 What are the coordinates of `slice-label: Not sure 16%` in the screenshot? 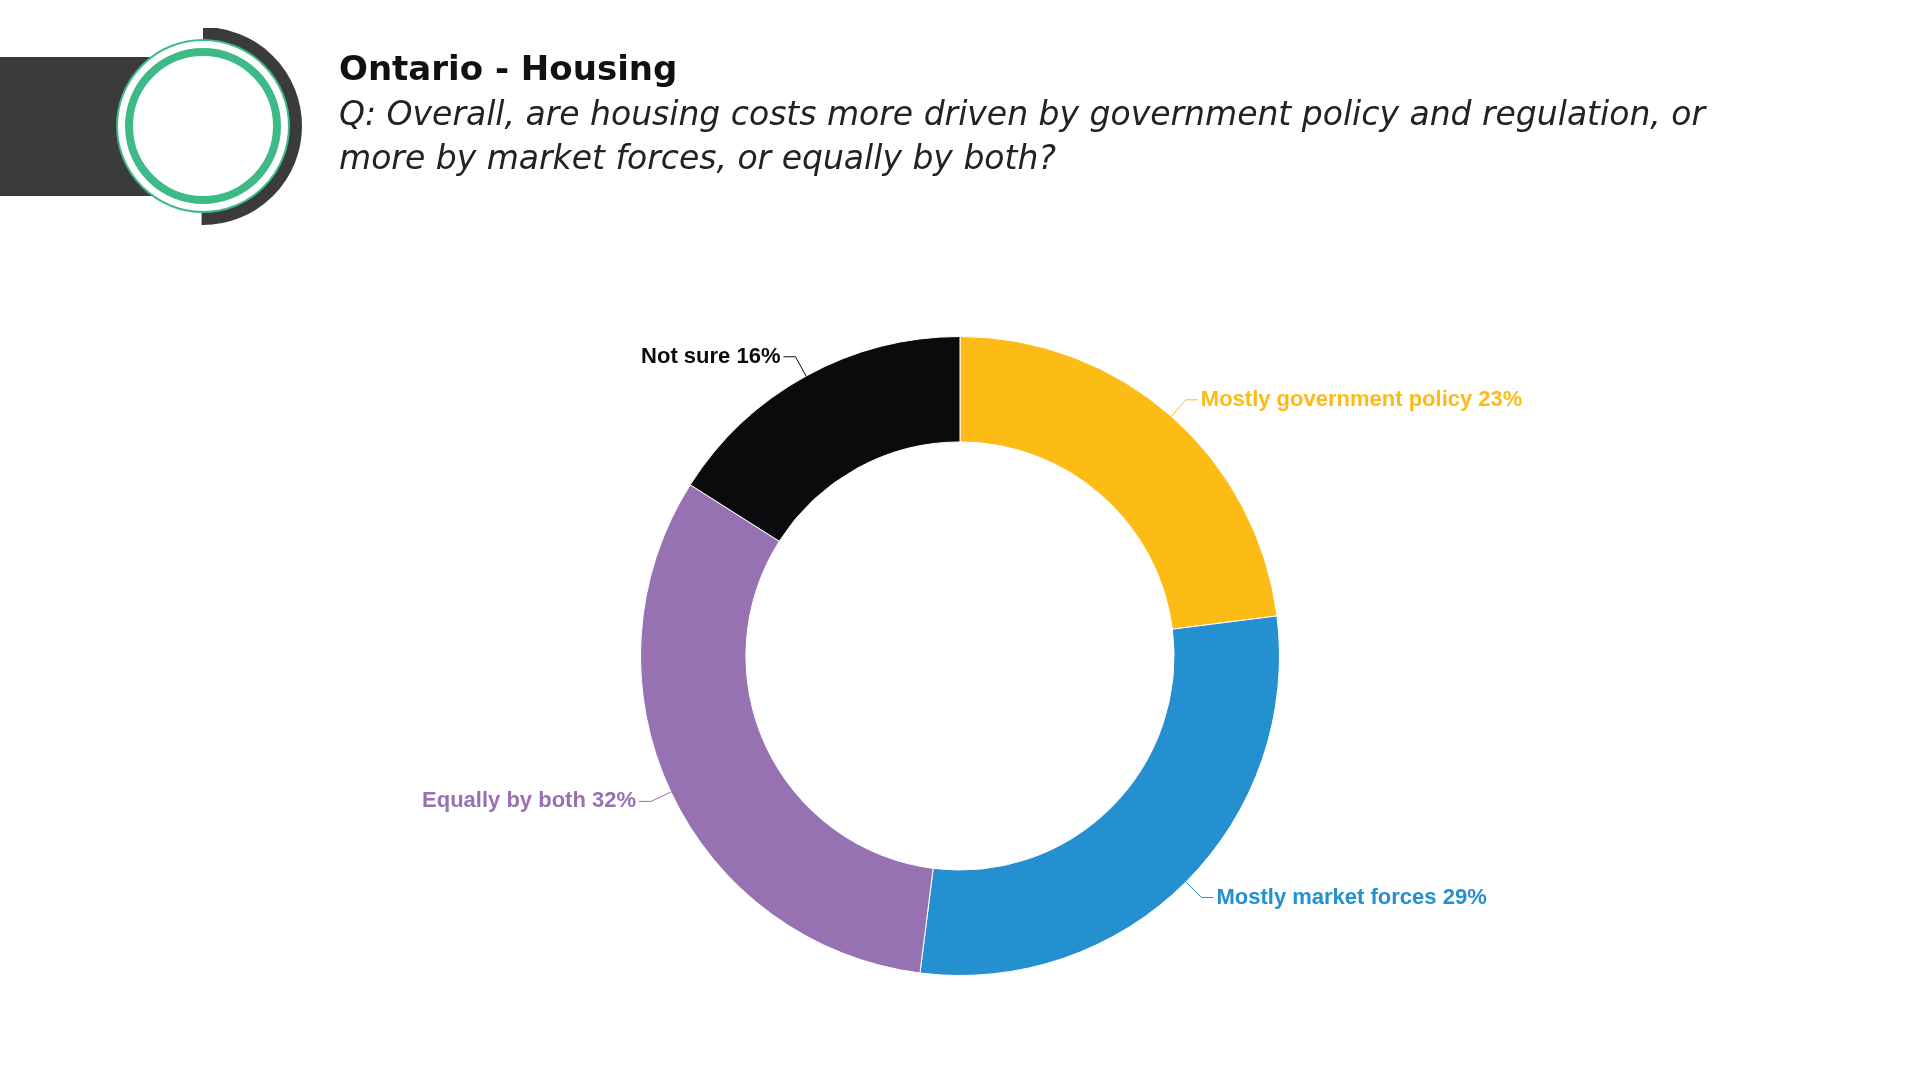 It's located at (711, 355).